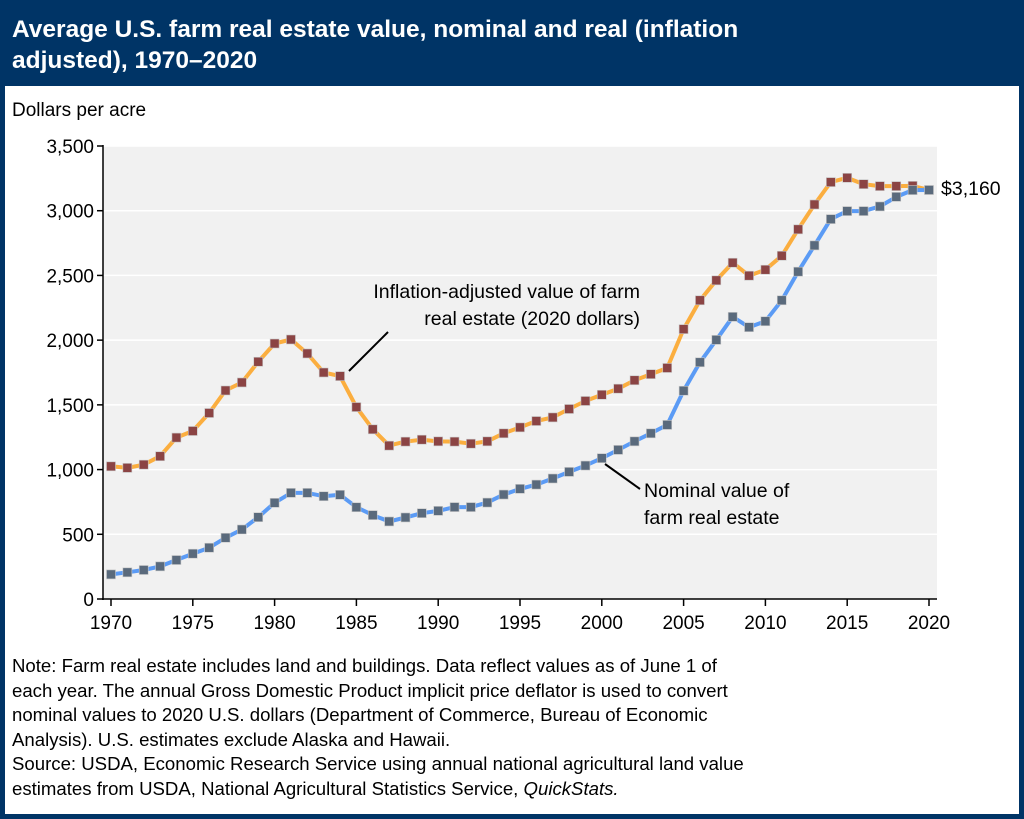 The image size is (1024, 819). I want to click on x-tick-label: 1990, so click(438, 623).